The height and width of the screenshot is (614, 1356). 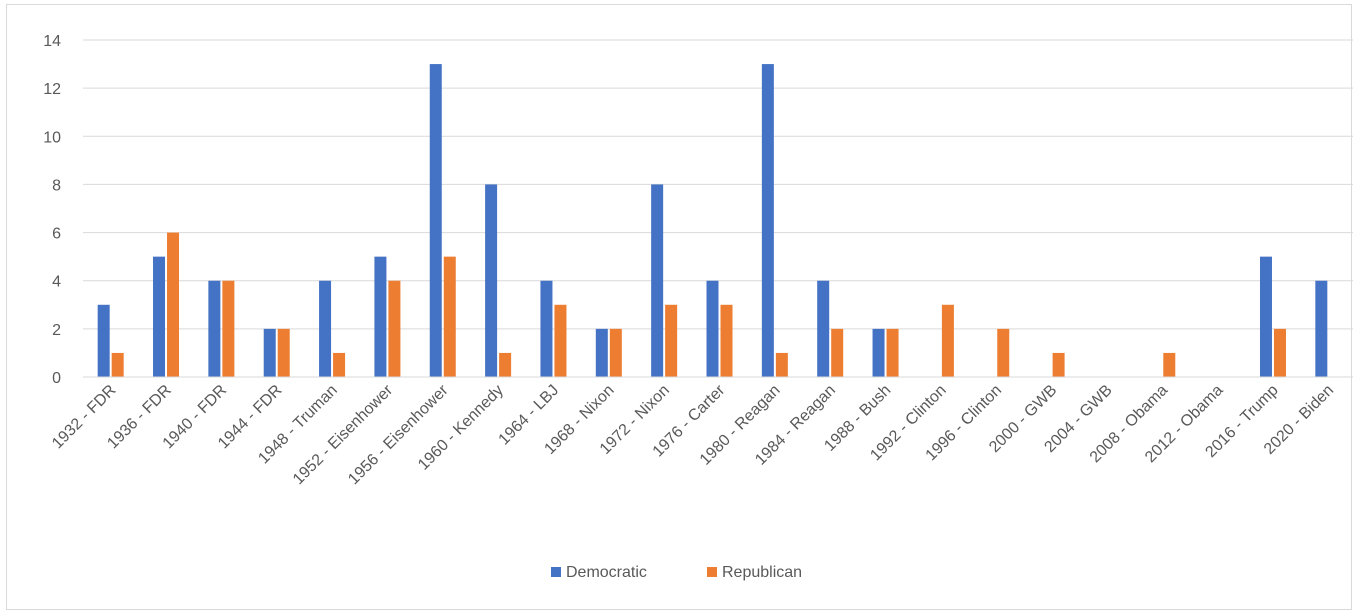 What do you see at coordinates (52, 137) in the screenshot?
I see `y-tick-label: 10` at bounding box center [52, 137].